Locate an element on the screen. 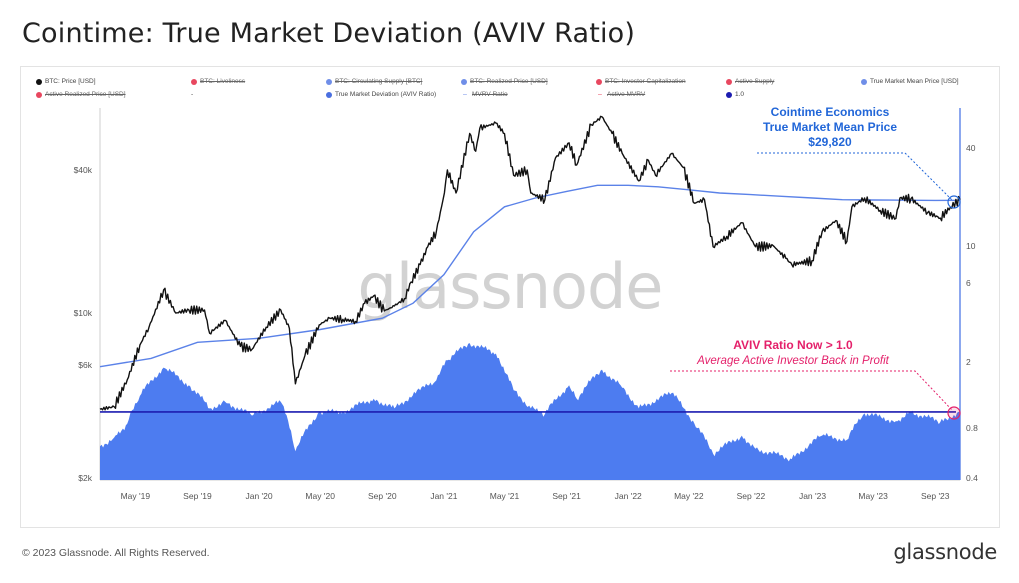 This screenshot has height=583, width=1019. brand-logo: glassnode is located at coordinates (945, 552).